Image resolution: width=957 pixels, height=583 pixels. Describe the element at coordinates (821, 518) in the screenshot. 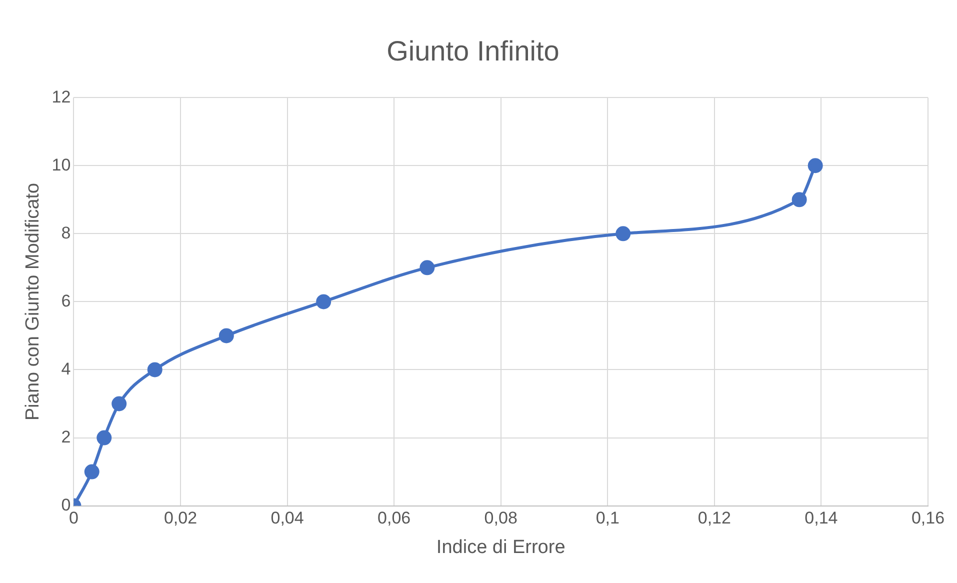

I see `x-tick-label: 0,14` at that location.